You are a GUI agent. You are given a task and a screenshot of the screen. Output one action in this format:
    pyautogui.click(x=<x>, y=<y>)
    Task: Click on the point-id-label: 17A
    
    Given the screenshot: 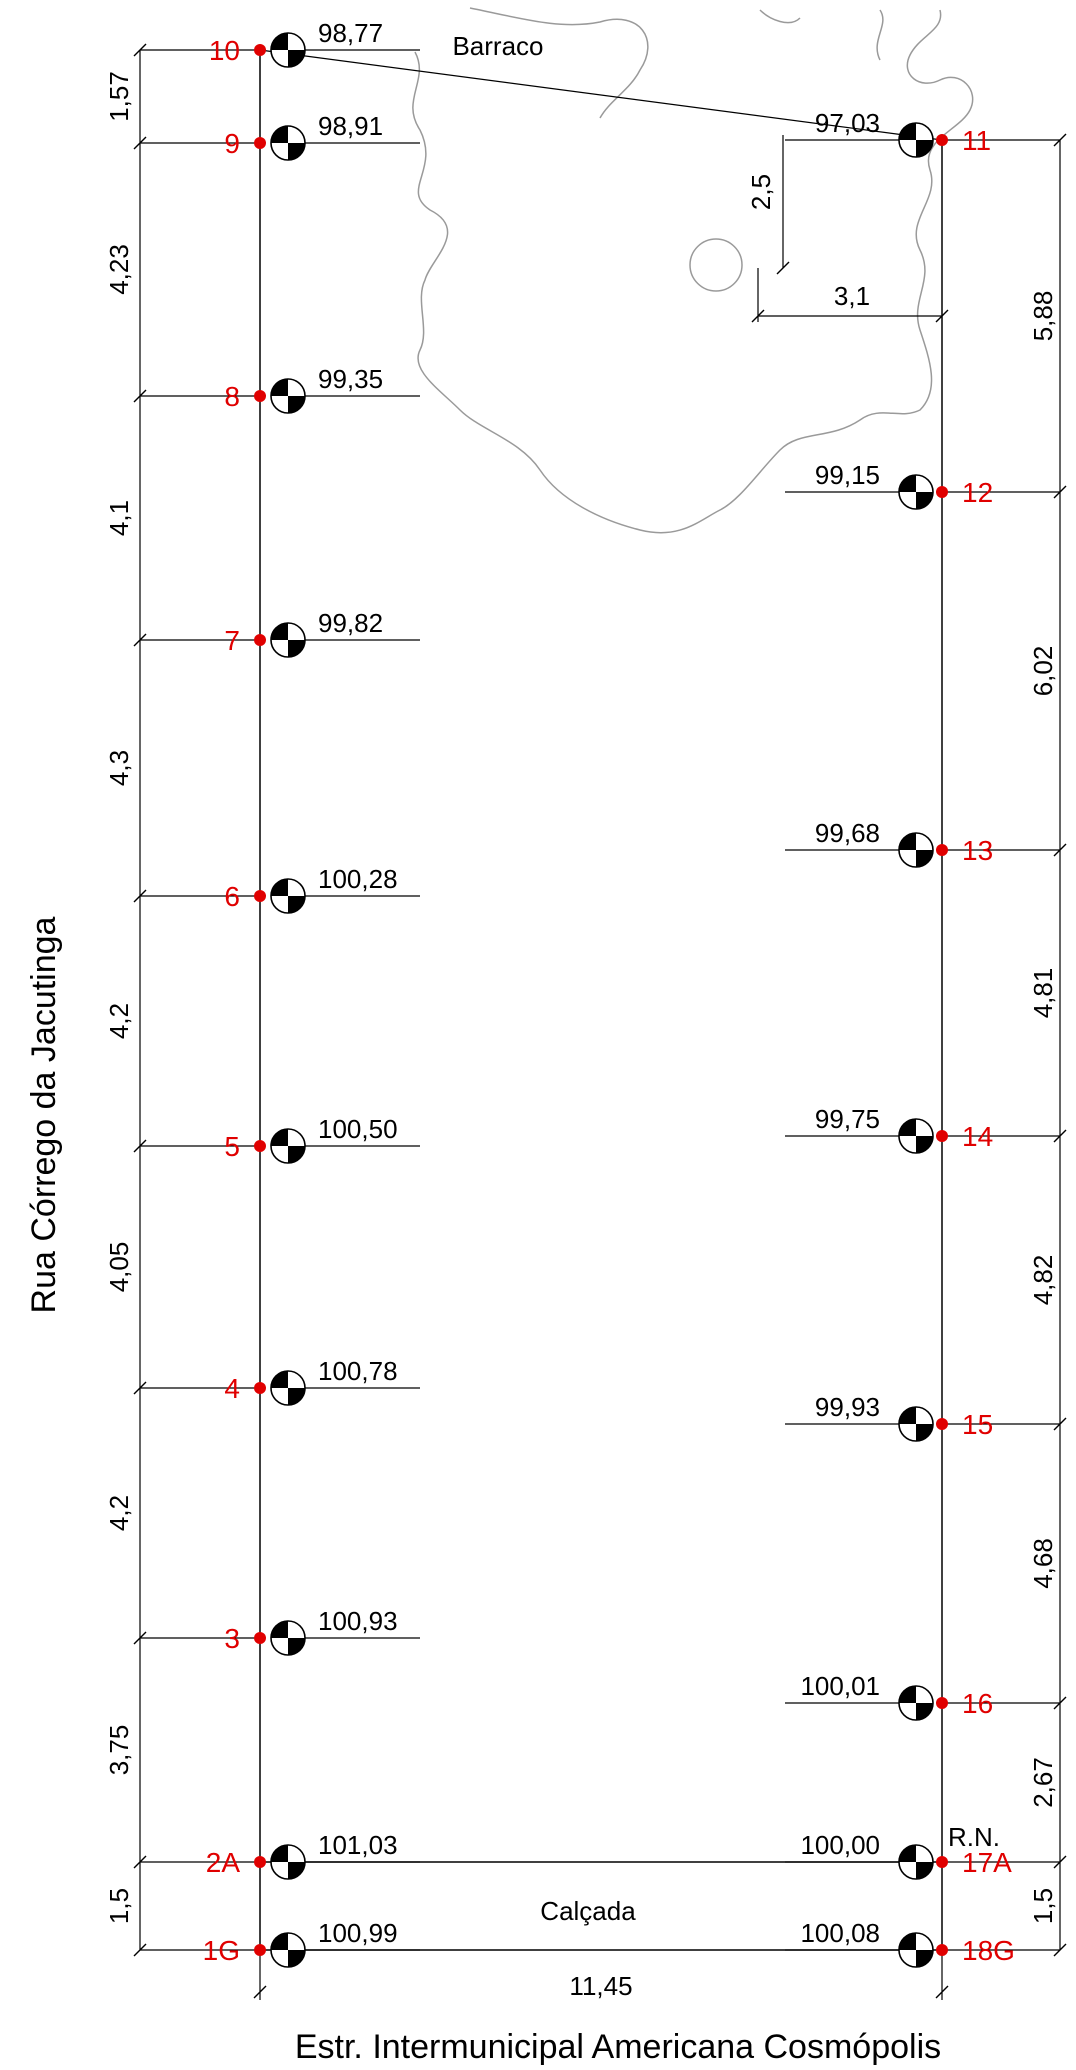 What is the action you would take?
    pyautogui.click(x=987, y=1862)
    